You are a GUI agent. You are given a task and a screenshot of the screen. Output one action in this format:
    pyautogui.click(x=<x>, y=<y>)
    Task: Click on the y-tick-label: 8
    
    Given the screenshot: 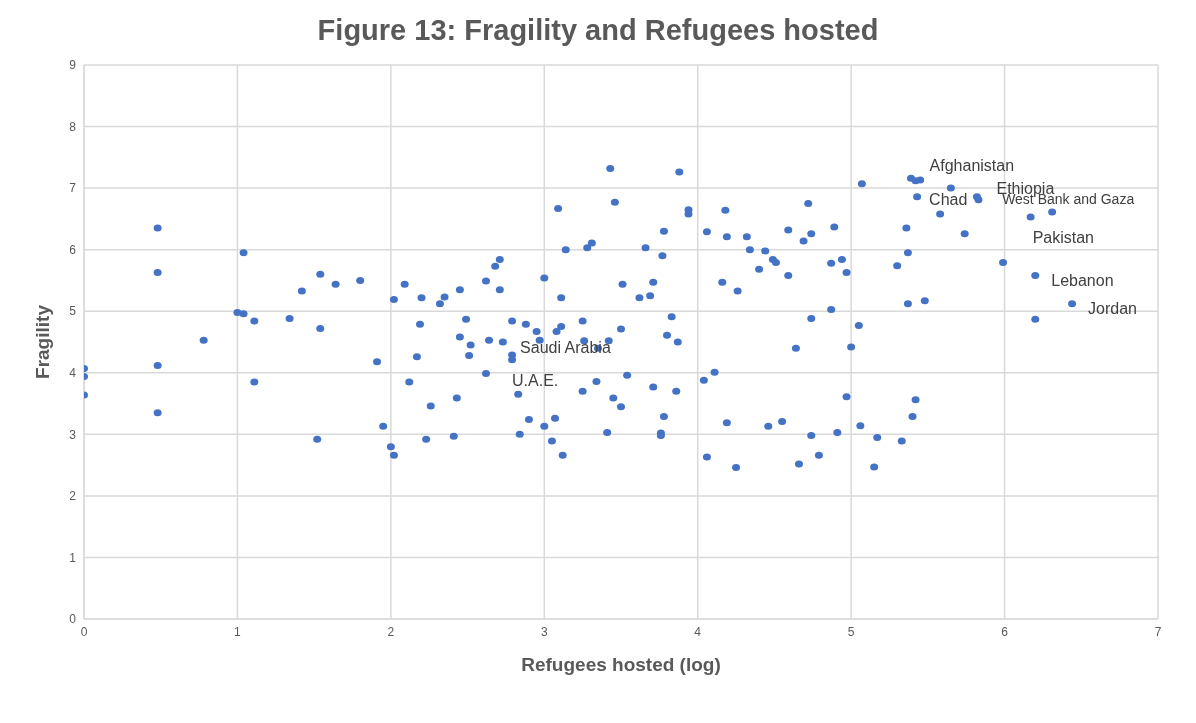 What is the action you would take?
    pyautogui.click(x=73, y=126)
    